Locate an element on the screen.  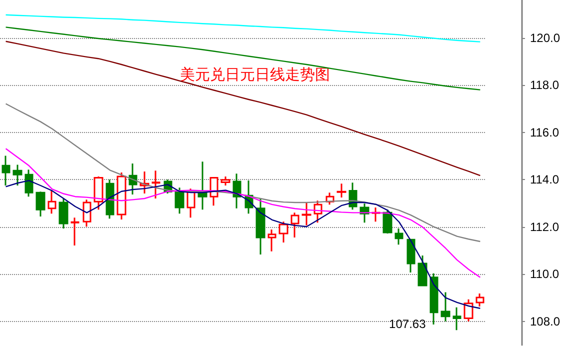
y-tick-label: 108.0 is located at coordinates (545, 321).